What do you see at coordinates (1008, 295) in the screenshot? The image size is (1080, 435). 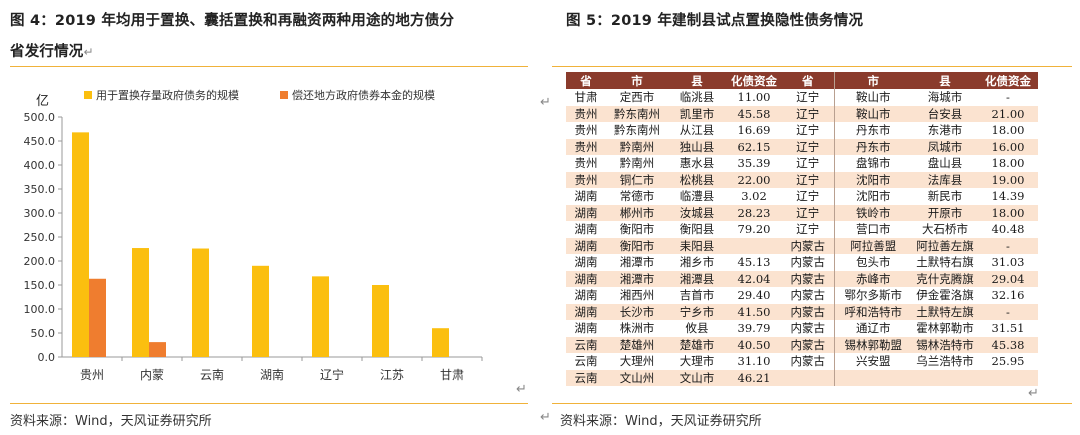 I see `table-cell: 32.16` at bounding box center [1008, 295].